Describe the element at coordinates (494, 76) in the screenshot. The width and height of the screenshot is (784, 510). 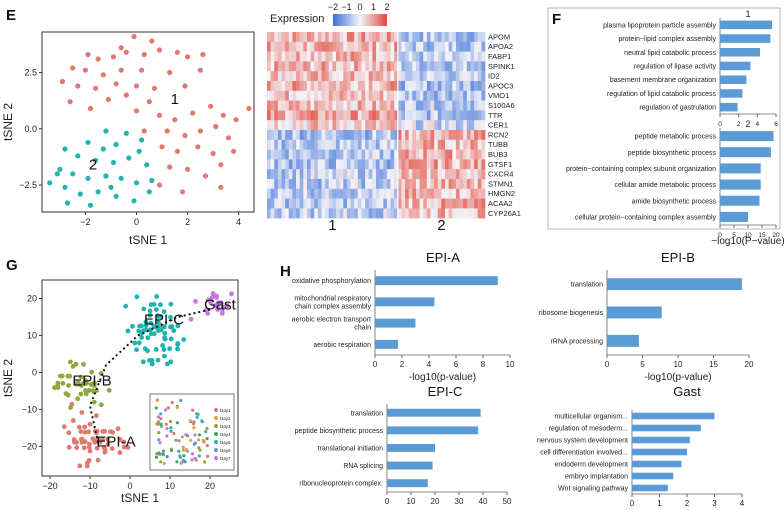
I see `heatmap-row-label: ID2` at that location.